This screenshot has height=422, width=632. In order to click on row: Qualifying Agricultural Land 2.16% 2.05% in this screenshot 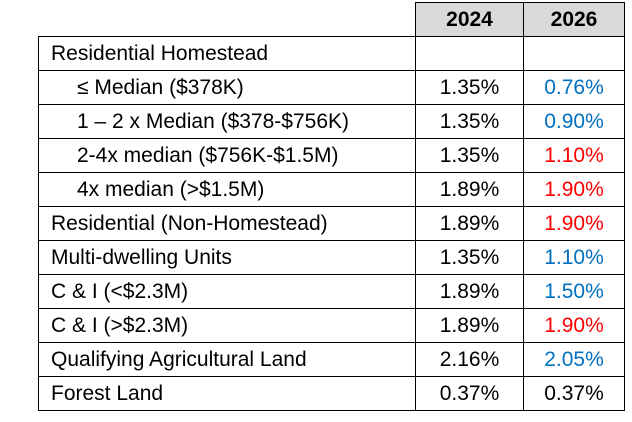, I will do `click(331, 359)`.